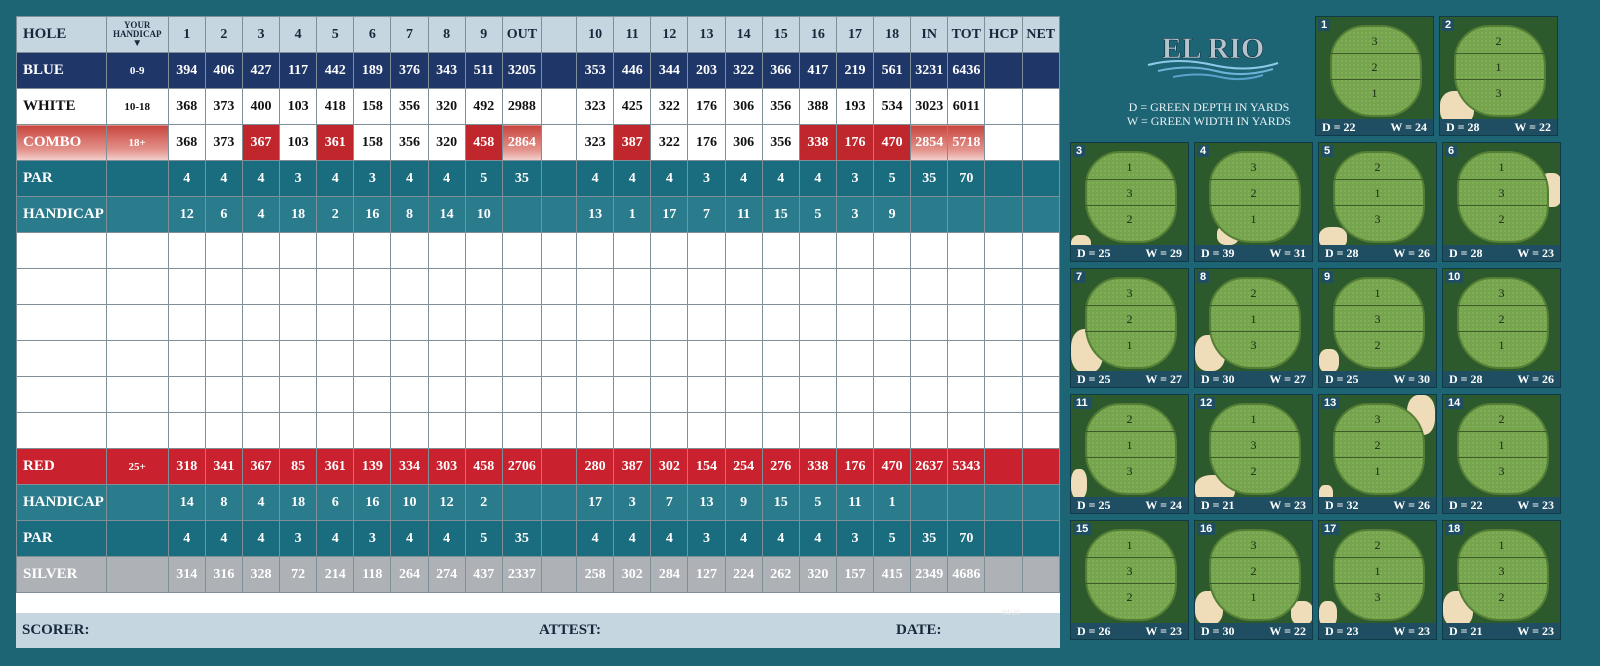 This screenshot has width=1600, height=666. What do you see at coordinates (483, 466) in the screenshot?
I see `hole-yardage: 458` at bounding box center [483, 466].